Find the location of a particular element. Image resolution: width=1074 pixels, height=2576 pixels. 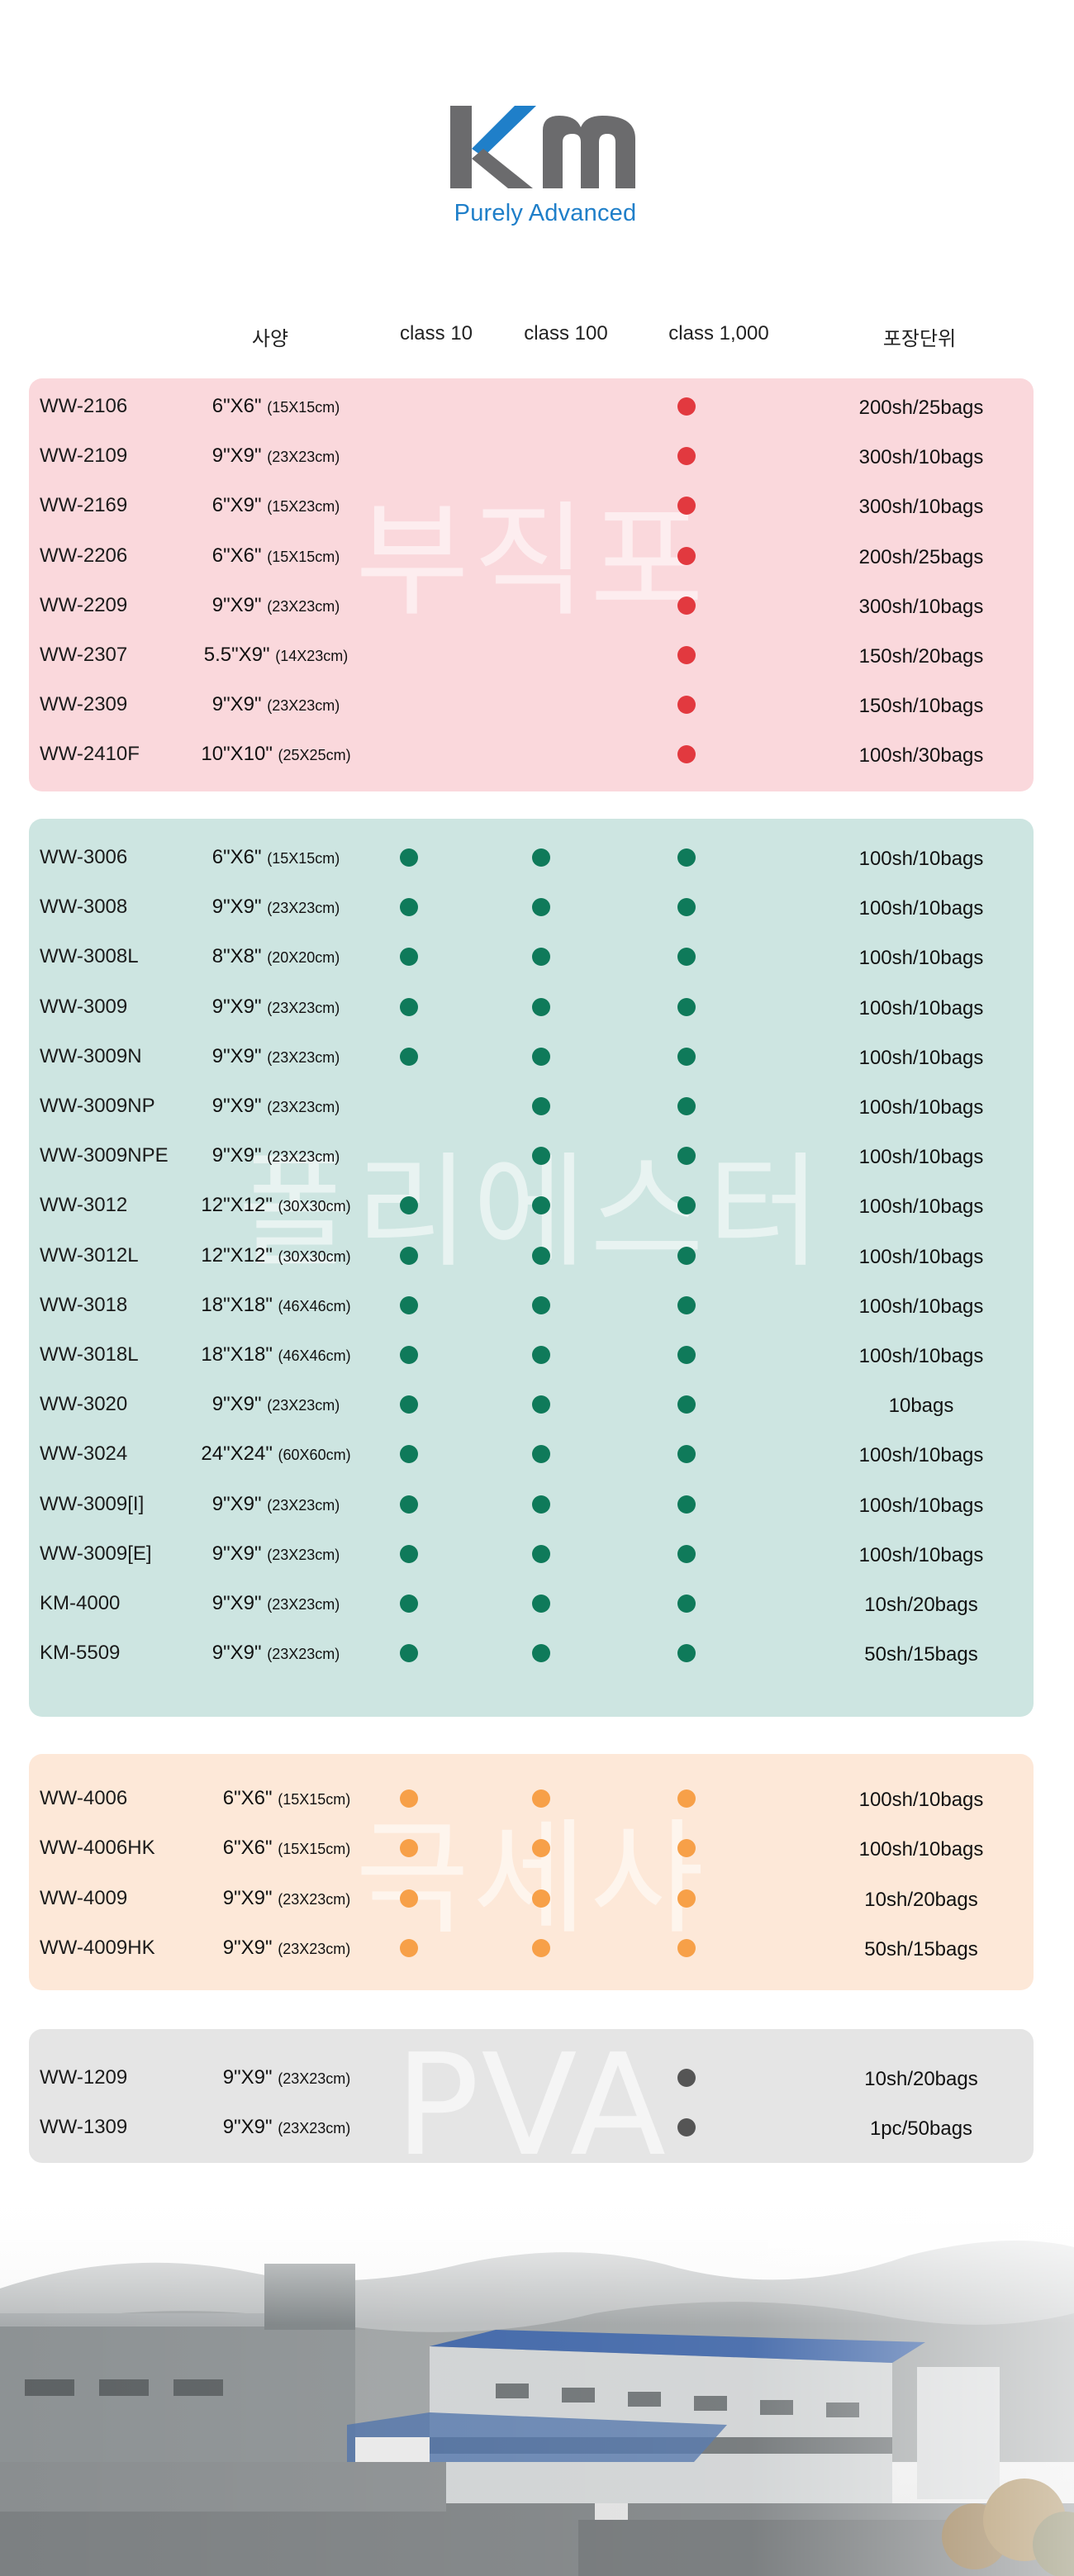

size-cm: (20X20cm) is located at coordinates (303, 958).